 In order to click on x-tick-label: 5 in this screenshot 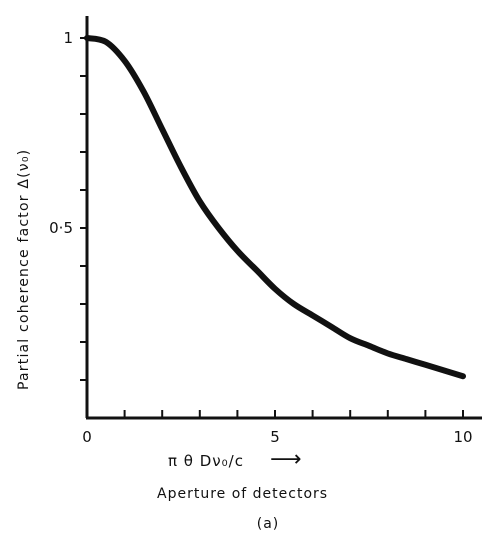, I will do `click(275, 437)`.